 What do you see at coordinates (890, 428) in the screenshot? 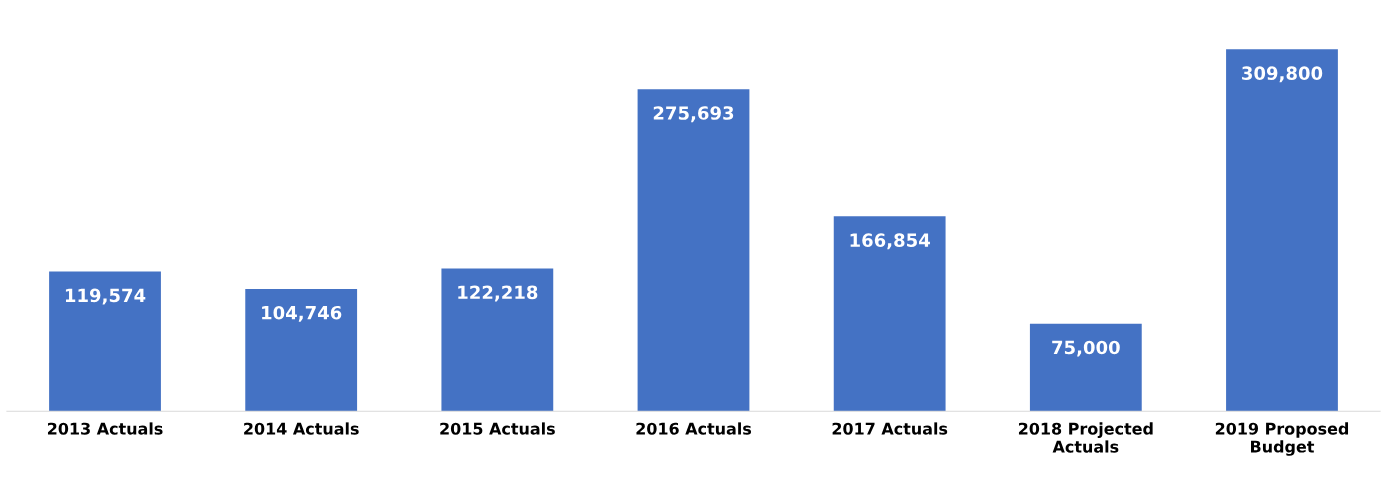
I see `x-tick-label: 2017 Actuals` at bounding box center [890, 428].